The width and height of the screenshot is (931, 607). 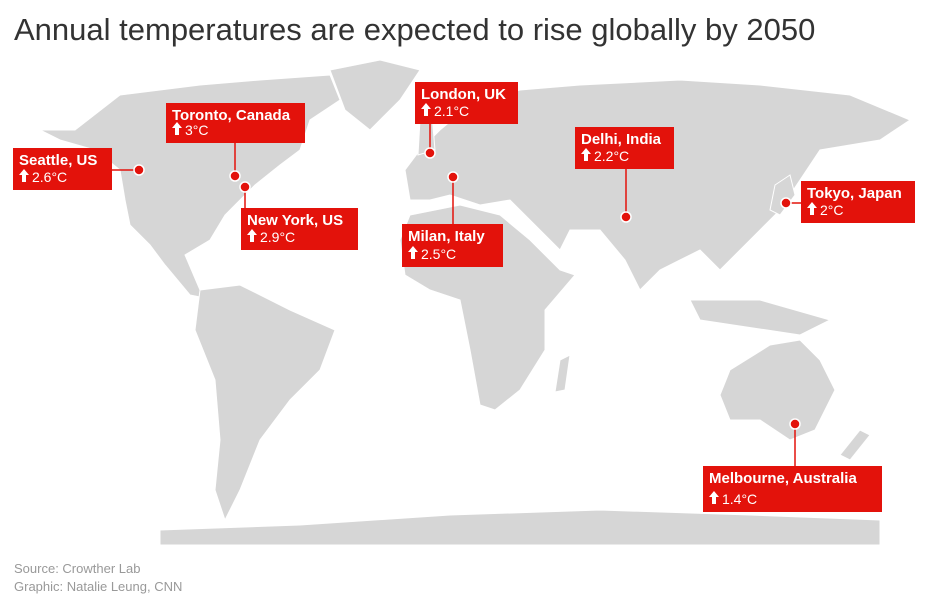 I want to click on temperature-change: 2.1°C, so click(x=451, y=111).